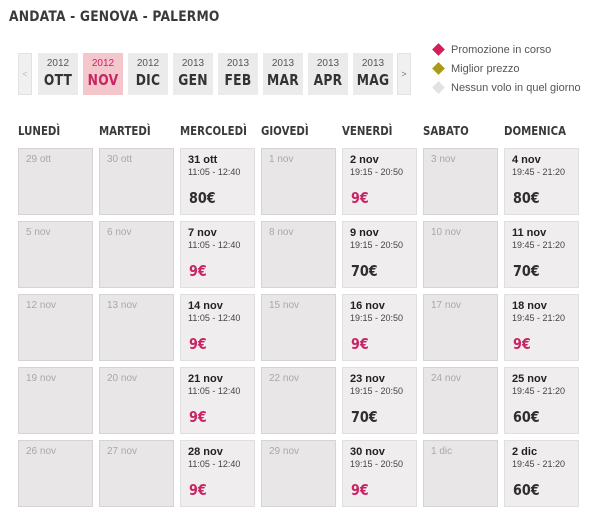 This screenshot has width=597, height=517. What do you see at coordinates (122, 378) in the screenshot?
I see `day-date: 20 nov` at bounding box center [122, 378].